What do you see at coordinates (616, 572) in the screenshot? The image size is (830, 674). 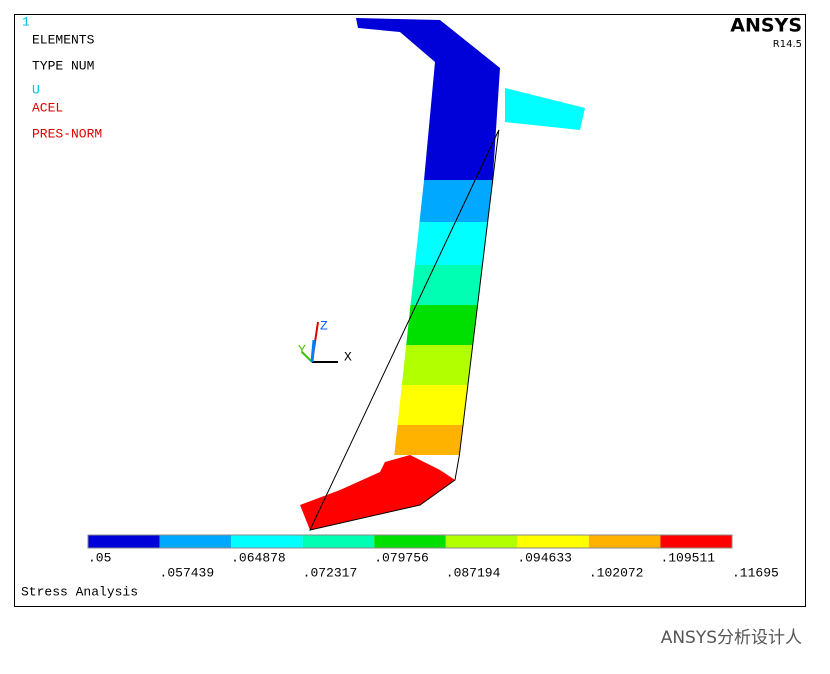 I see `legend-label: .102072` at bounding box center [616, 572].